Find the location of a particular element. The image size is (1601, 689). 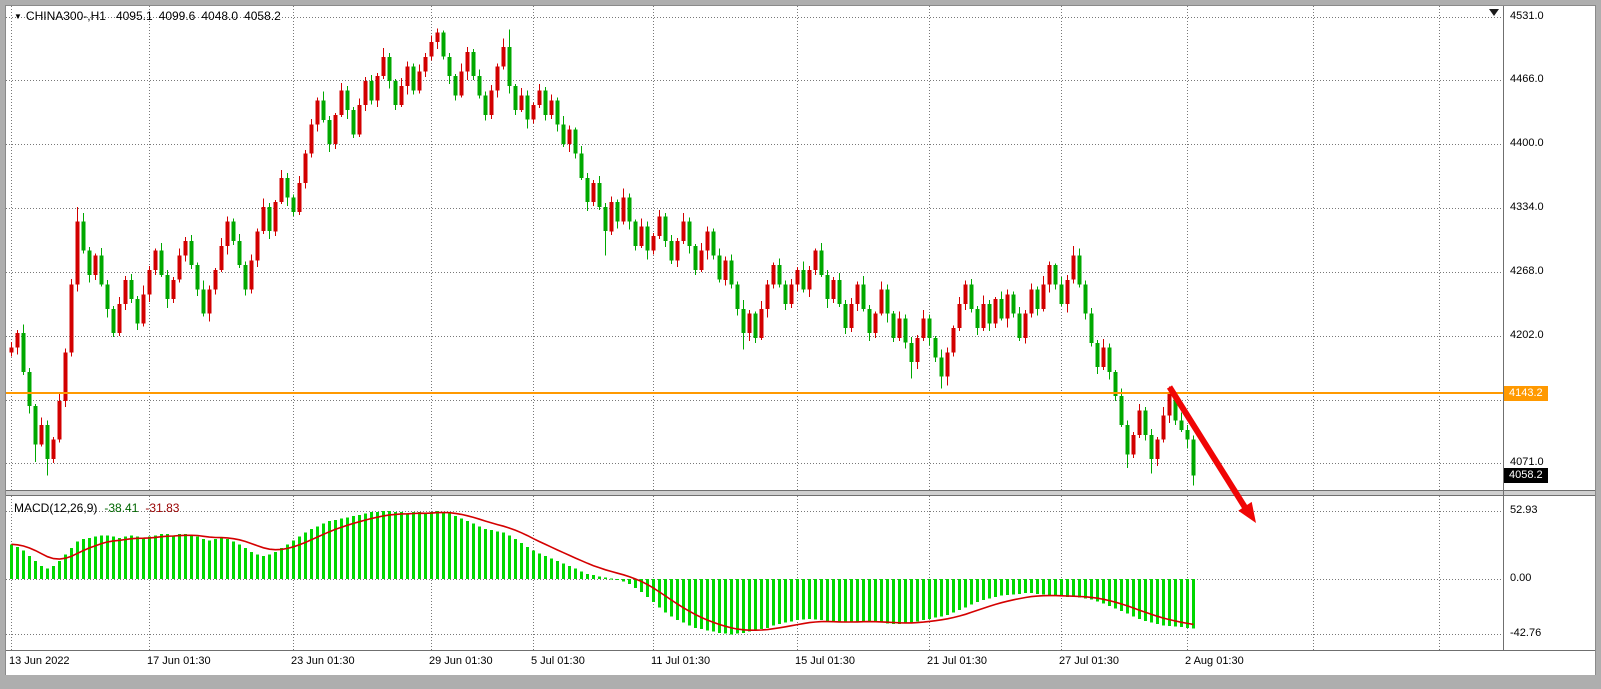

price-tick: 4268.0 is located at coordinates (1527, 271).